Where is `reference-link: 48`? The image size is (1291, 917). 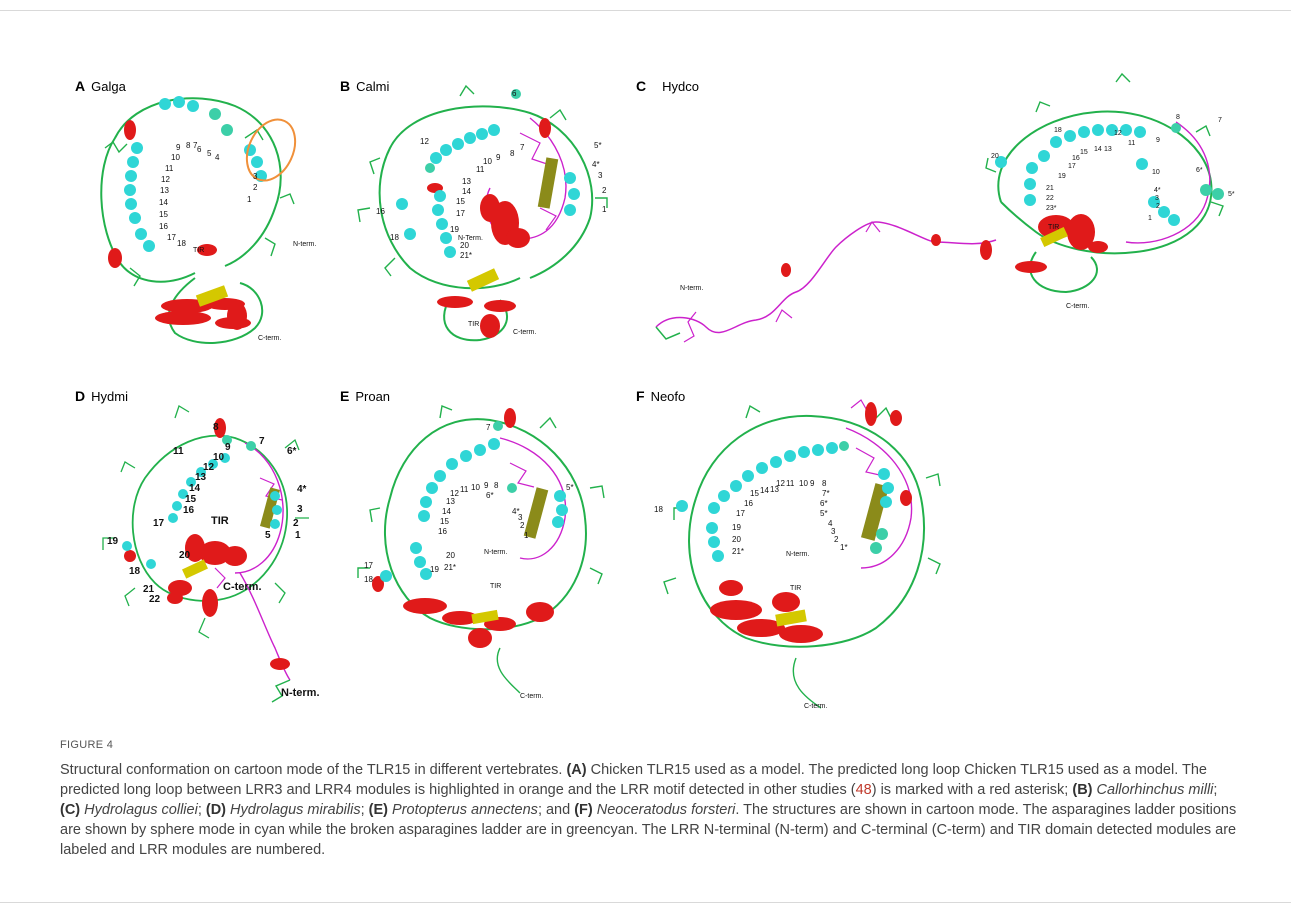
reference-link: 48 is located at coordinates (863, 790).